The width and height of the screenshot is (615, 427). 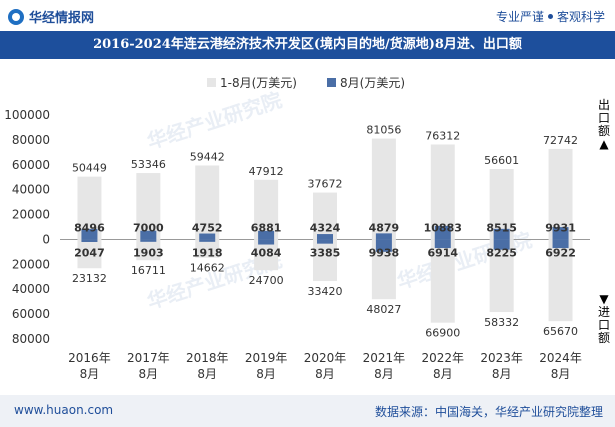 What do you see at coordinates (604, 144) in the screenshot?
I see `up-arrow-icon: ▲` at bounding box center [604, 144].